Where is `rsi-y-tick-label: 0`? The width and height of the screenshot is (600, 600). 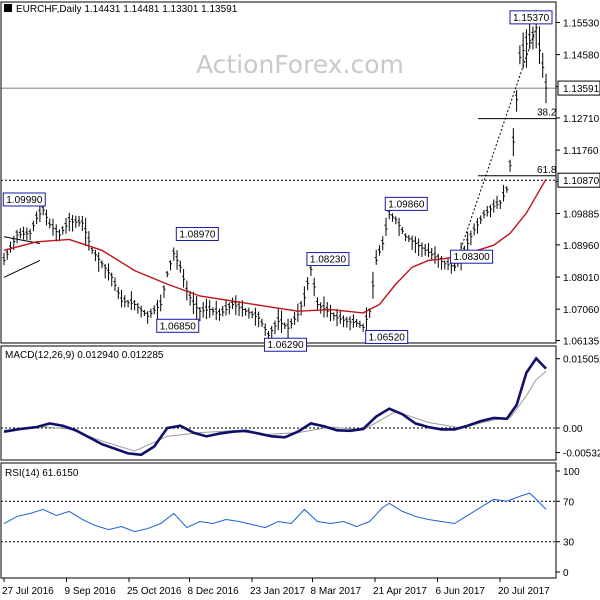
rsi-y-tick-label: 0 is located at coordinates (566, 573).